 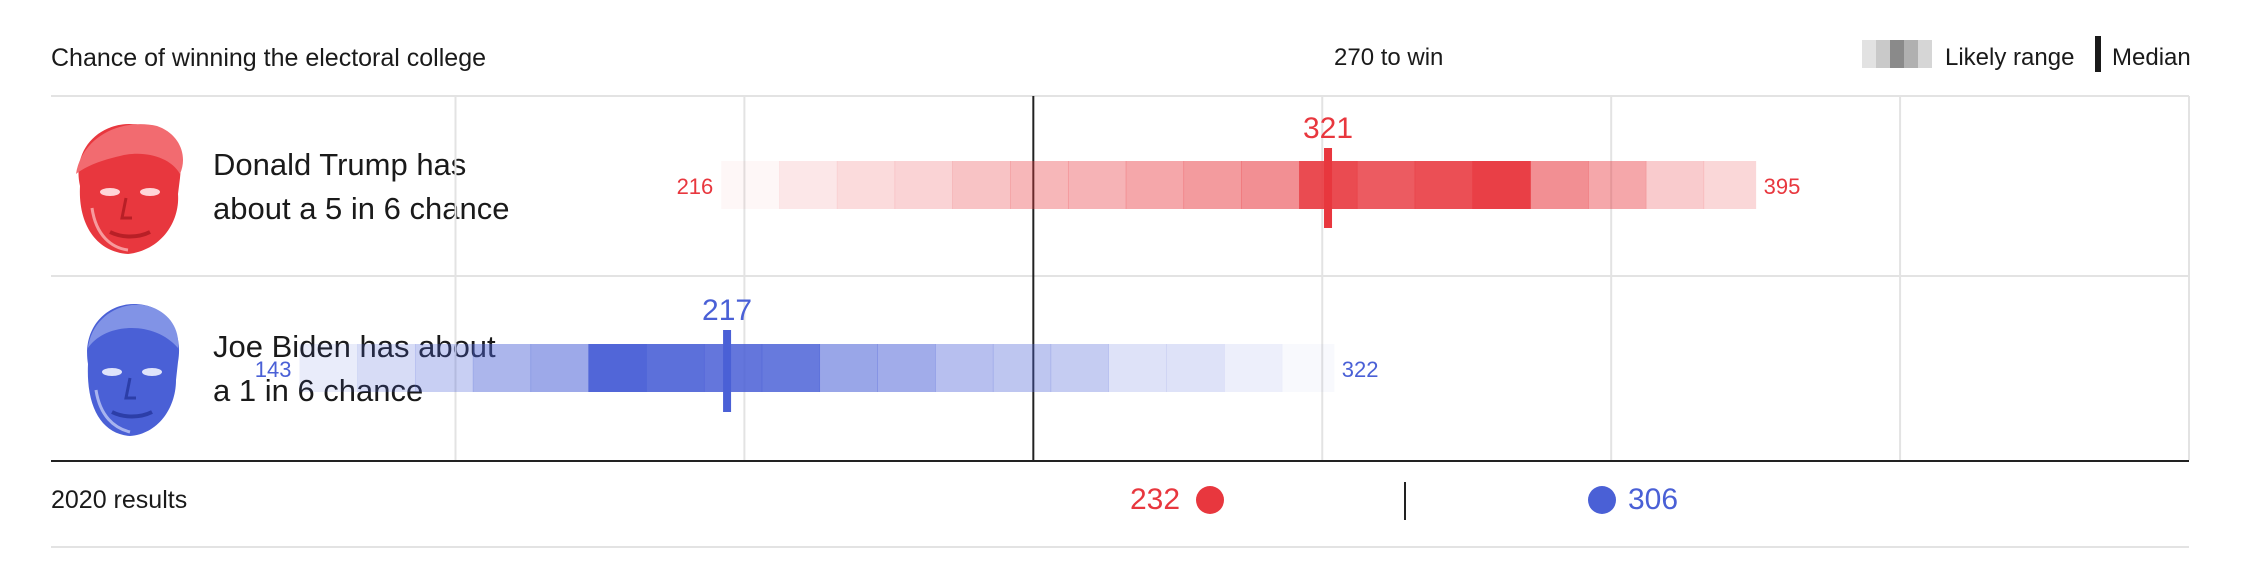 I want to click on likely-range-legend-label: Likely range, so click(x=2010, y=57).